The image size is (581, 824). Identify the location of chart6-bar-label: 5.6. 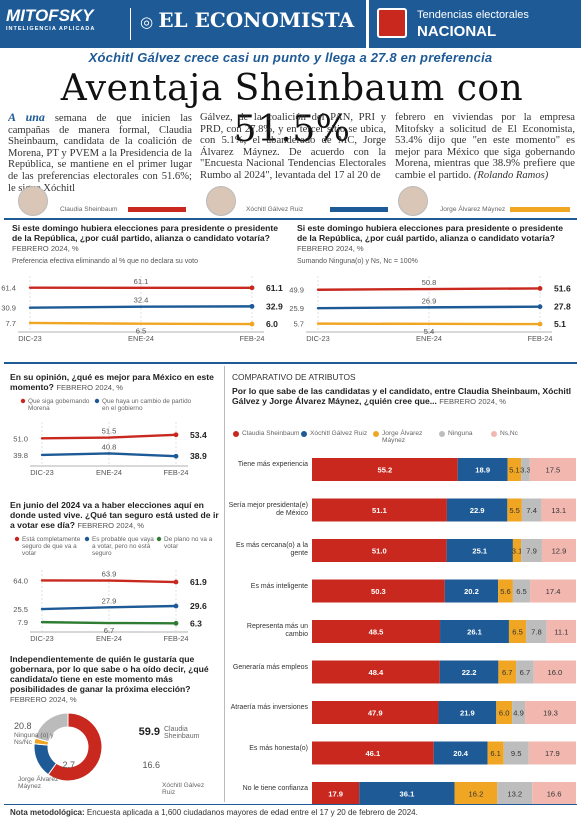
(505, 591).